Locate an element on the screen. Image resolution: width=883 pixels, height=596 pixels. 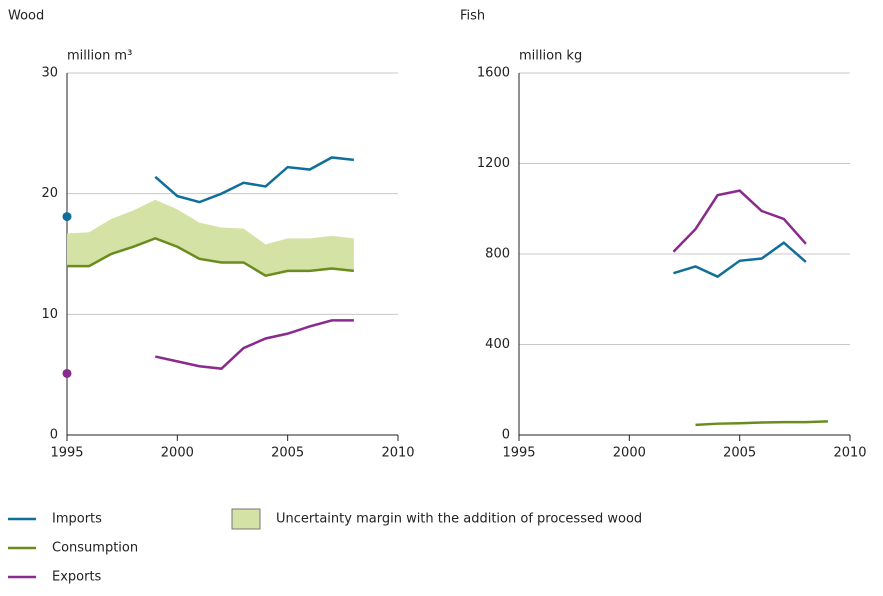
y-tick-label: 1200 is located at coordinates (493, 163).